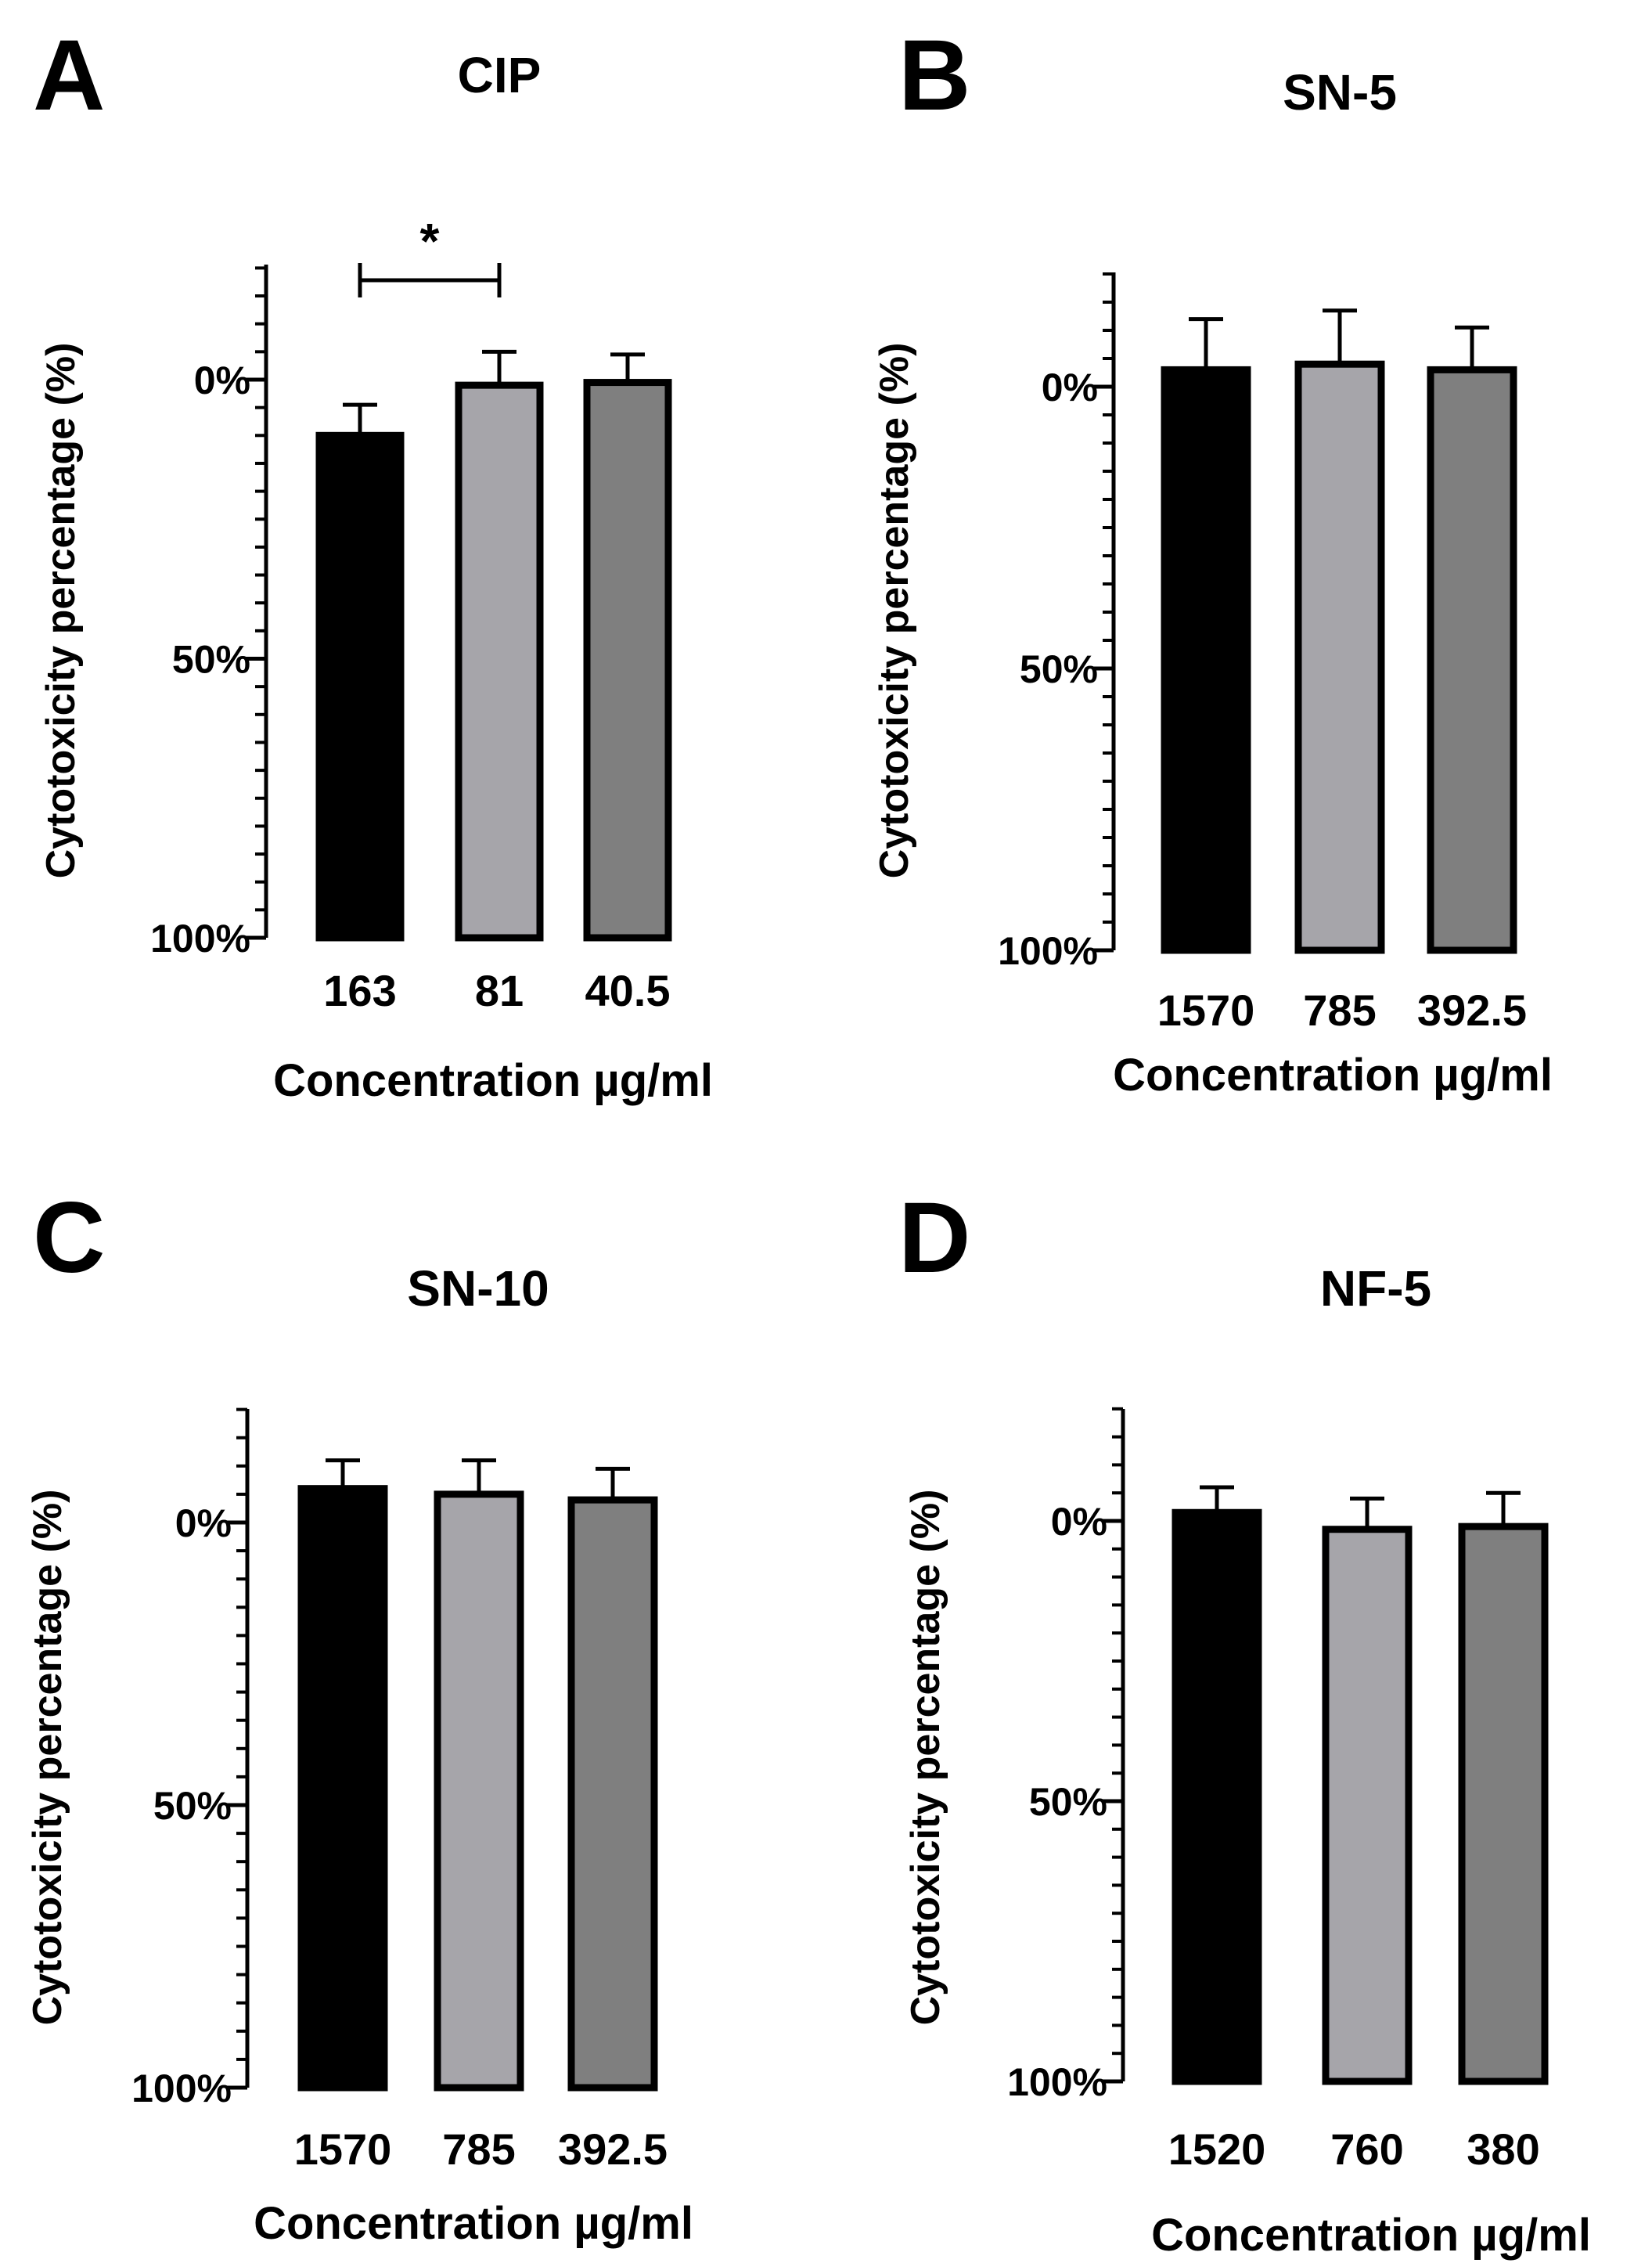 This screenshot has width=1652, height=2263. What do you see at coordinates (69, 1238) in the screenshot?
I see `panel-c-letter: C` at bounding box center [69, 1238].